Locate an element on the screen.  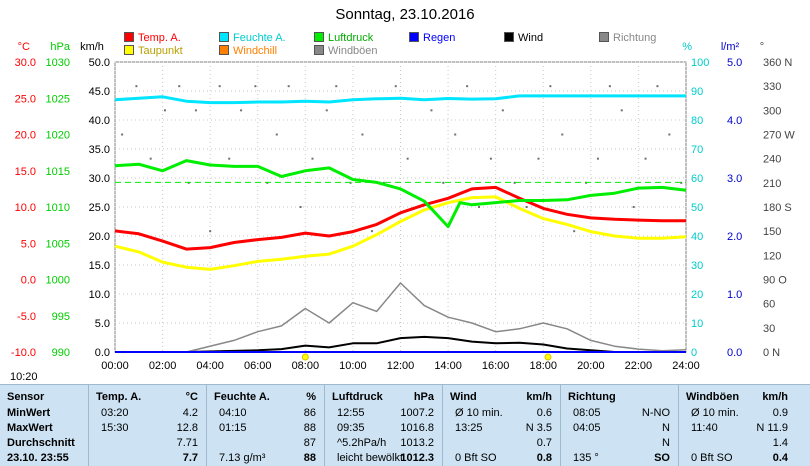
axis-header-wind: km/h is located at coordinates (92, 47).